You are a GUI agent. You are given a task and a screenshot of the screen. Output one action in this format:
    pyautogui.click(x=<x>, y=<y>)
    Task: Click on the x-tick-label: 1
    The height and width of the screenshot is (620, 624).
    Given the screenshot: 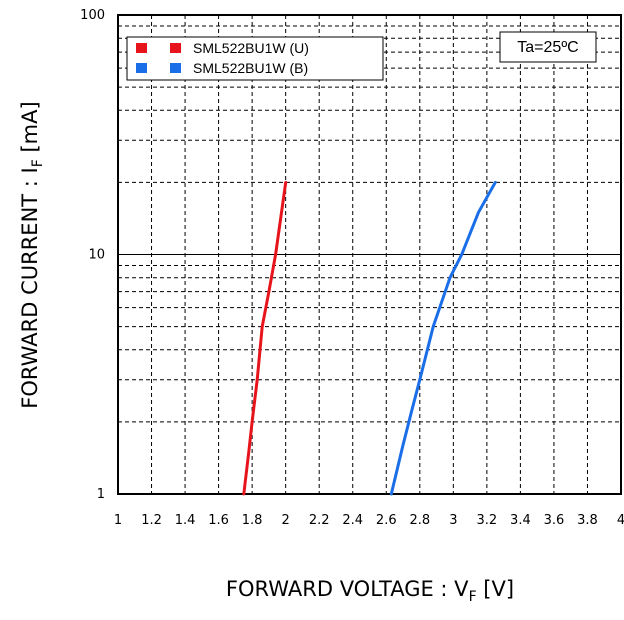 What is the action you would take?
    pyautogui.click(x=118, y=520)
    